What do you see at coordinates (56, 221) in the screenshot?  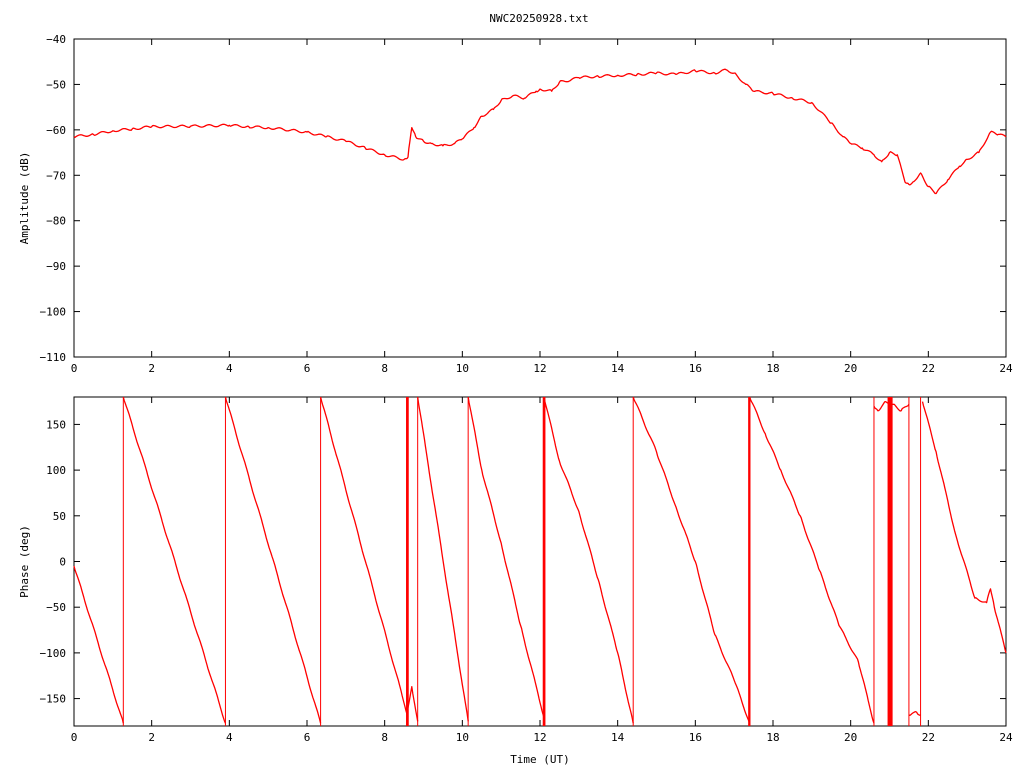 I see `amplitude-y-tick-label: −80` at bounding box center [56, 221].